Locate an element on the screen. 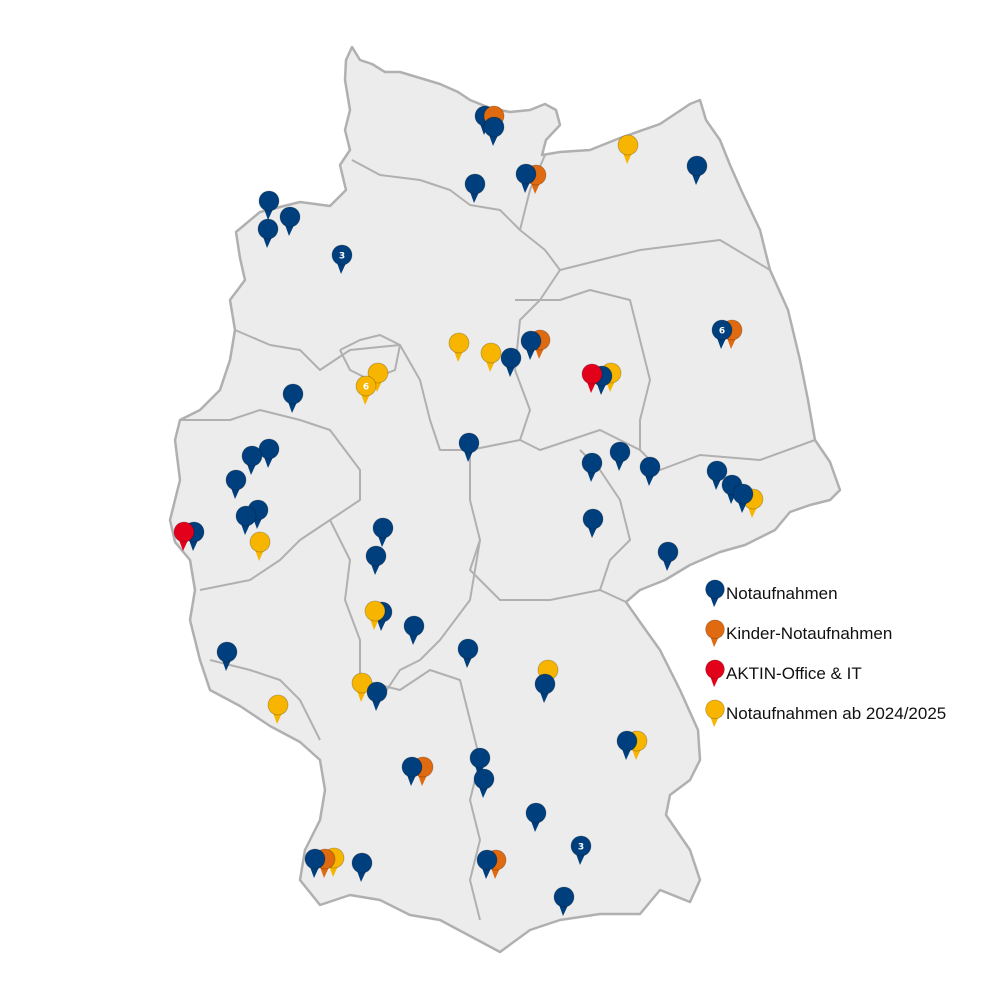 This screenshot has width=1008, height=1006. legend-item-notaufnahmen-2024-2025: Notaufnahmen ab 2024/2025 is located at coordinates (825, 714).